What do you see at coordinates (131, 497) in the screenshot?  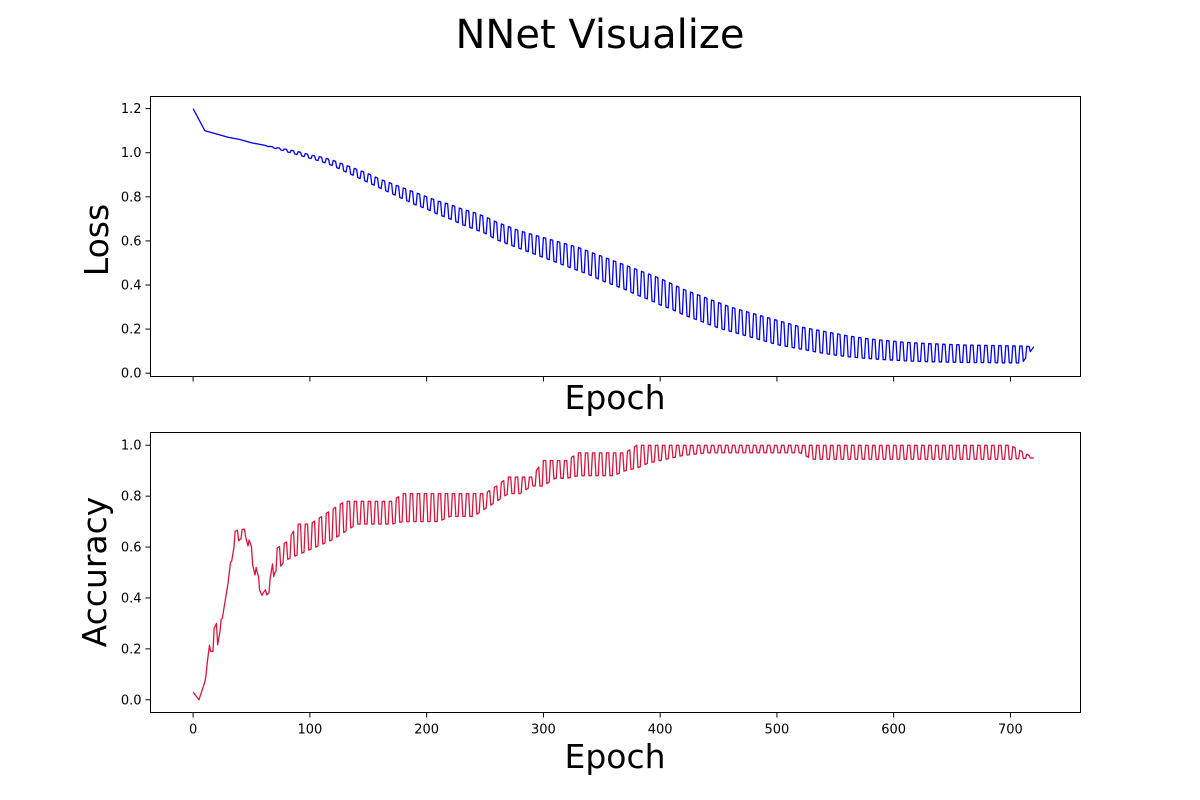 I see `accuracy-y-tick-label: 0.8` at bounding box center [131, 497].